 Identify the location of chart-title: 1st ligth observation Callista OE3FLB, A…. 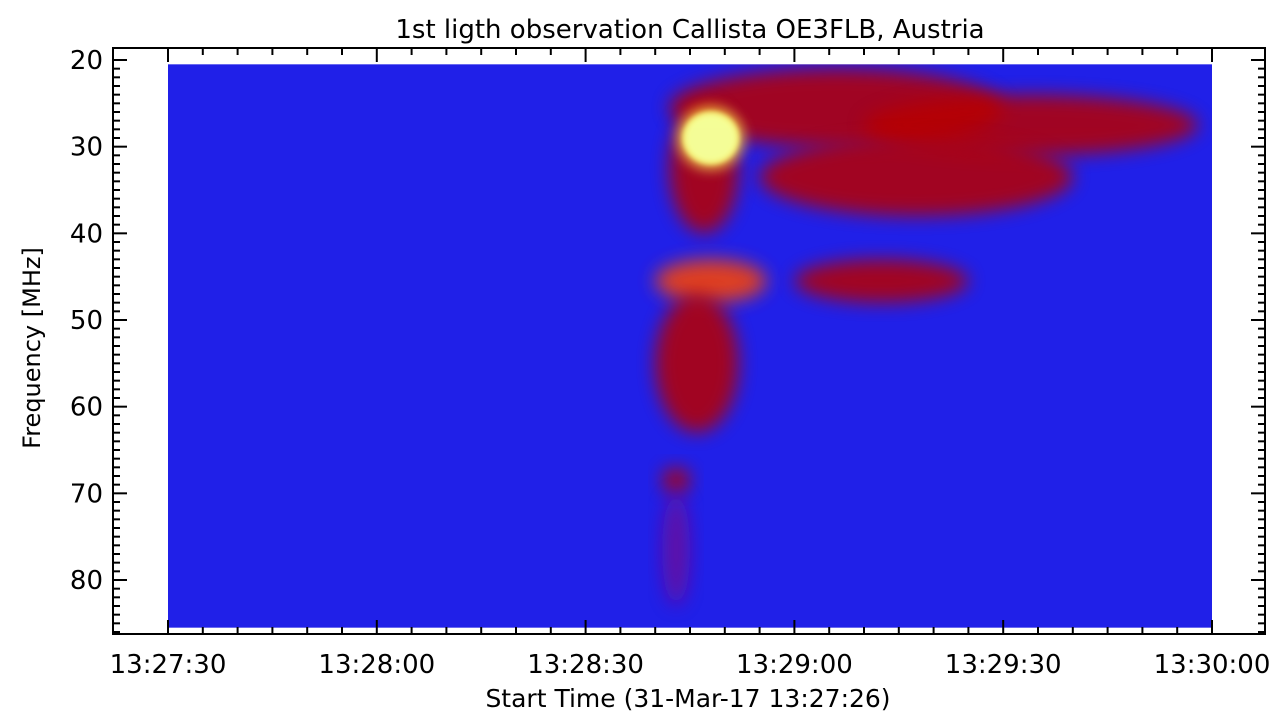
(689, 30).